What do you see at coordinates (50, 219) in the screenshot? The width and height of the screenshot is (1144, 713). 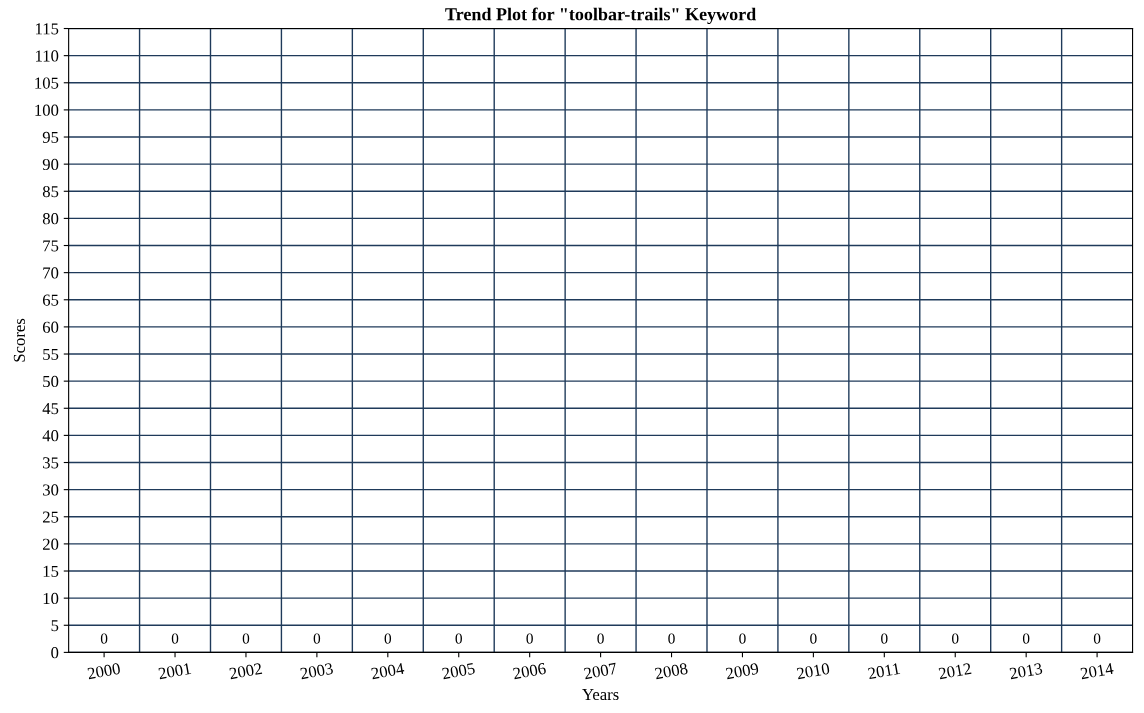 I see `y-tick-label: 80` at bounding box center [50, 219].